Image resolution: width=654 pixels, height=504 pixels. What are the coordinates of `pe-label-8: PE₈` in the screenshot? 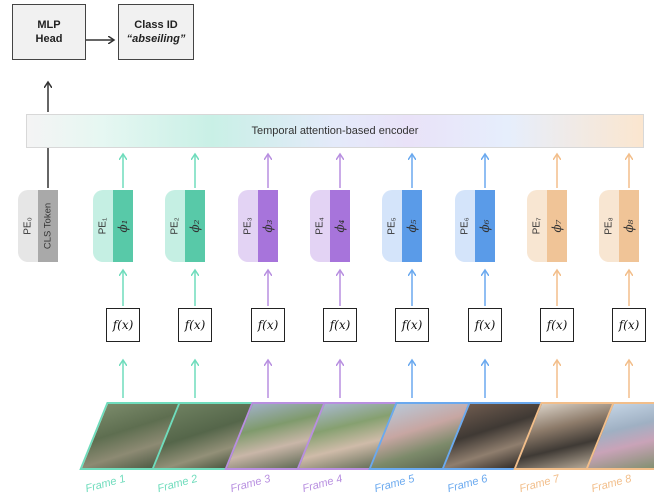 It's located at (609, 226).